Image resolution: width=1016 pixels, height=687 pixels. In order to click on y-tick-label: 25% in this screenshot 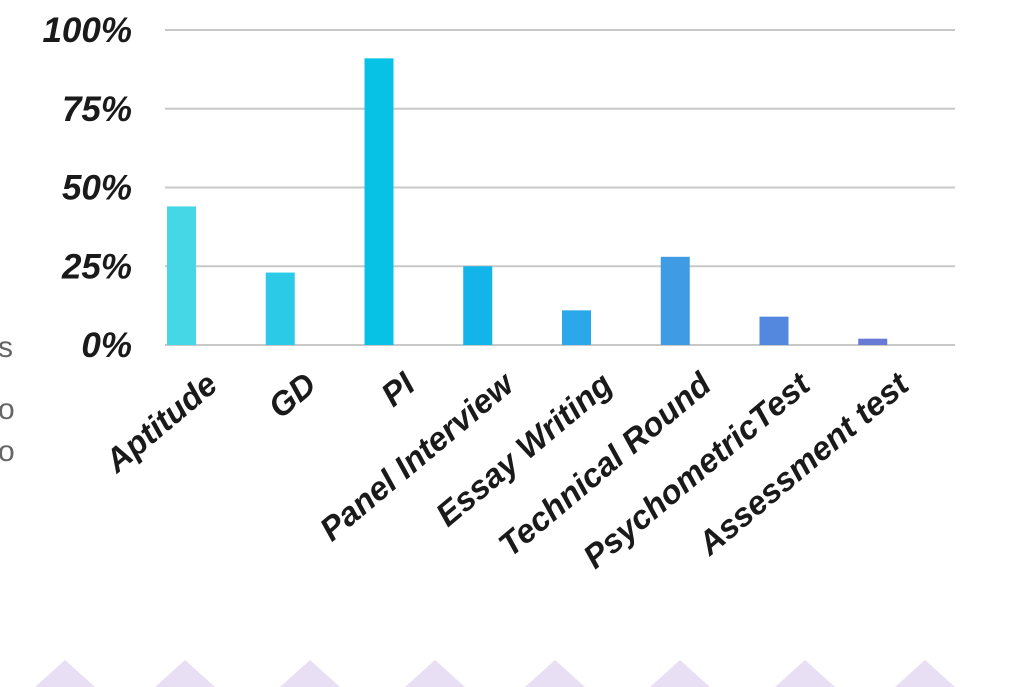, I will do `click(96, 266)`.